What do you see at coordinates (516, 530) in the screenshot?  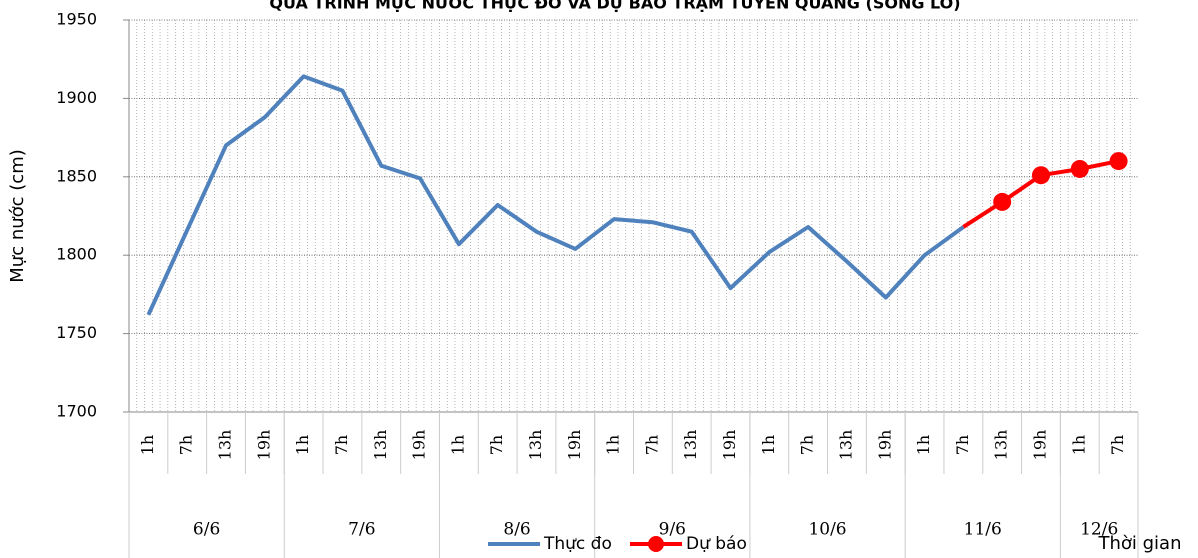 I see `group-label: 8/6` at bounding box center [516, 530].